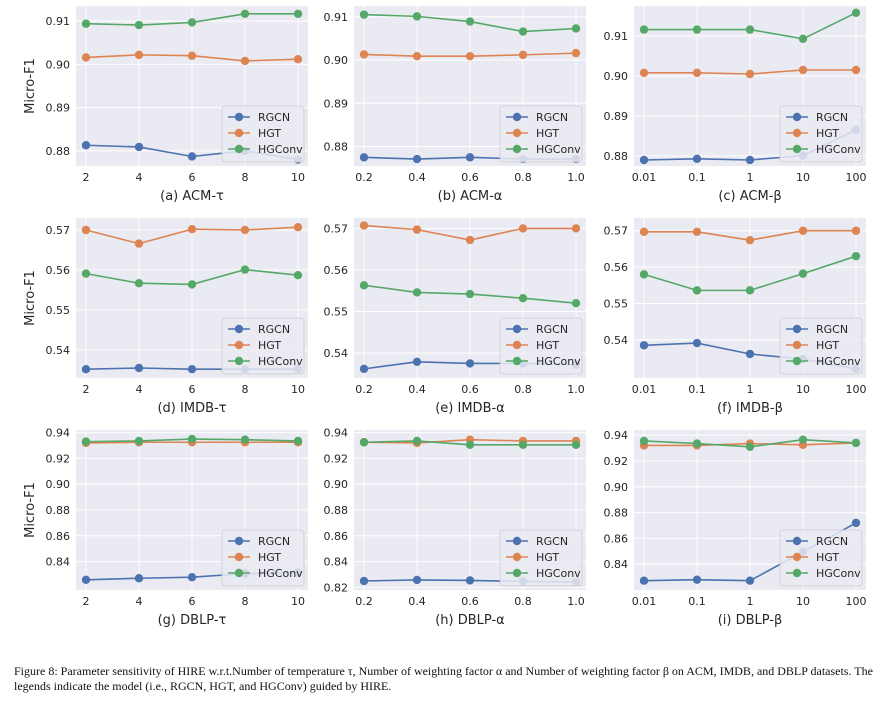 Image resolution: width=894 pixels, height=702 pixels. What do you see at coordinates (58, 536) in the screenshot?
I see `y-tick-label: 0.86` at bounding box center [58, 536].